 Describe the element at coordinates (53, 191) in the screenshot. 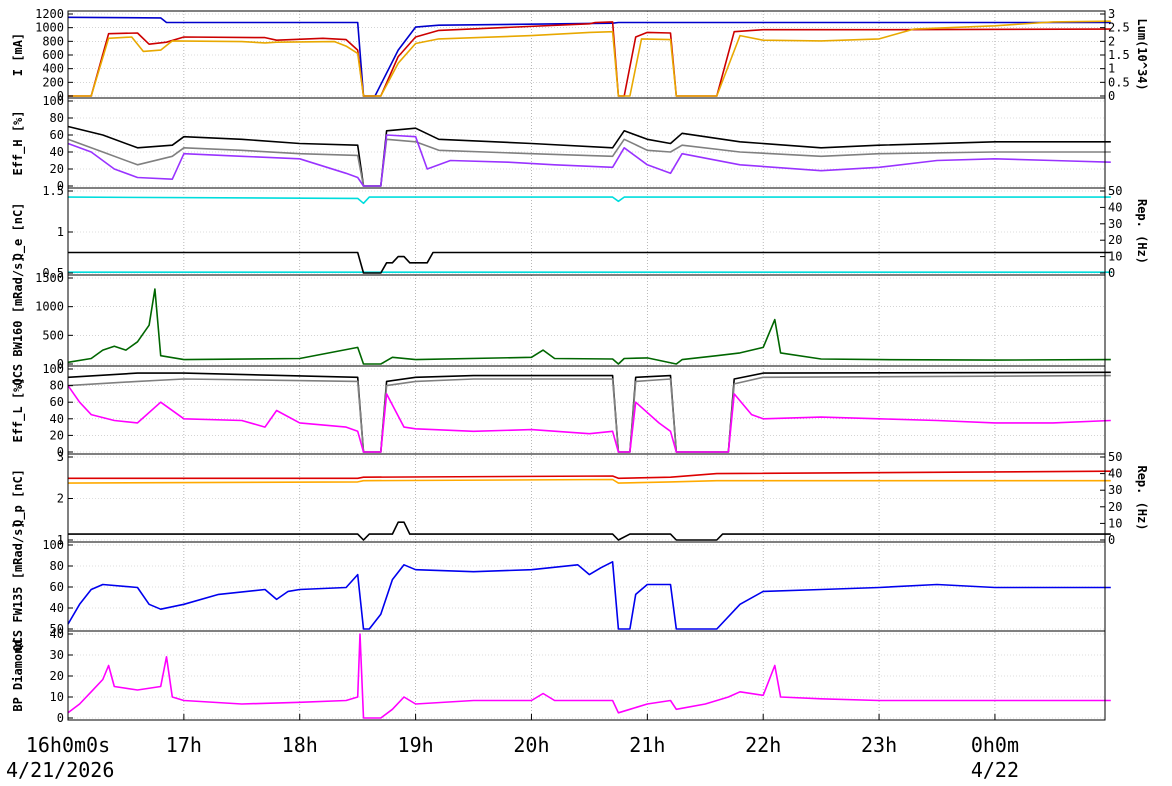

I see `y-tick-label: 1.5` at that location.